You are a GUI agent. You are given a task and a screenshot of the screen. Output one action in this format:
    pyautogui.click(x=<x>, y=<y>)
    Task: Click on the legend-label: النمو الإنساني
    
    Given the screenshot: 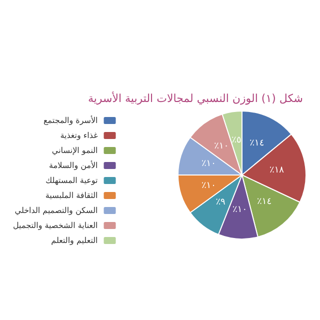 What is the action you would take?
    pyautogui.click(x=75, y=150)
    